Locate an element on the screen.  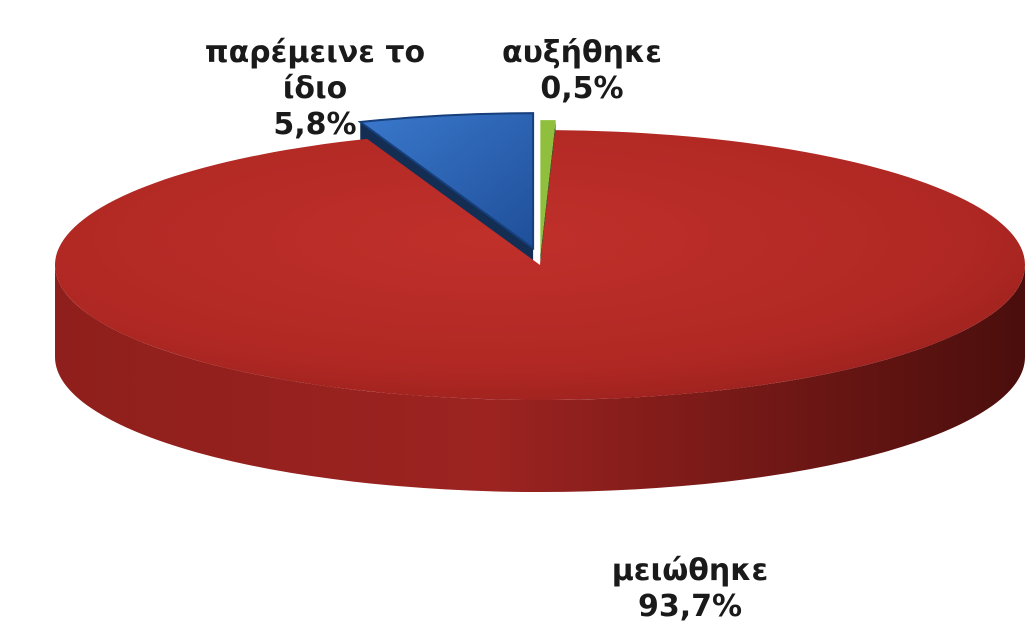
slice-category-label: παρέμεινε το is located at coordinates (315, 52).